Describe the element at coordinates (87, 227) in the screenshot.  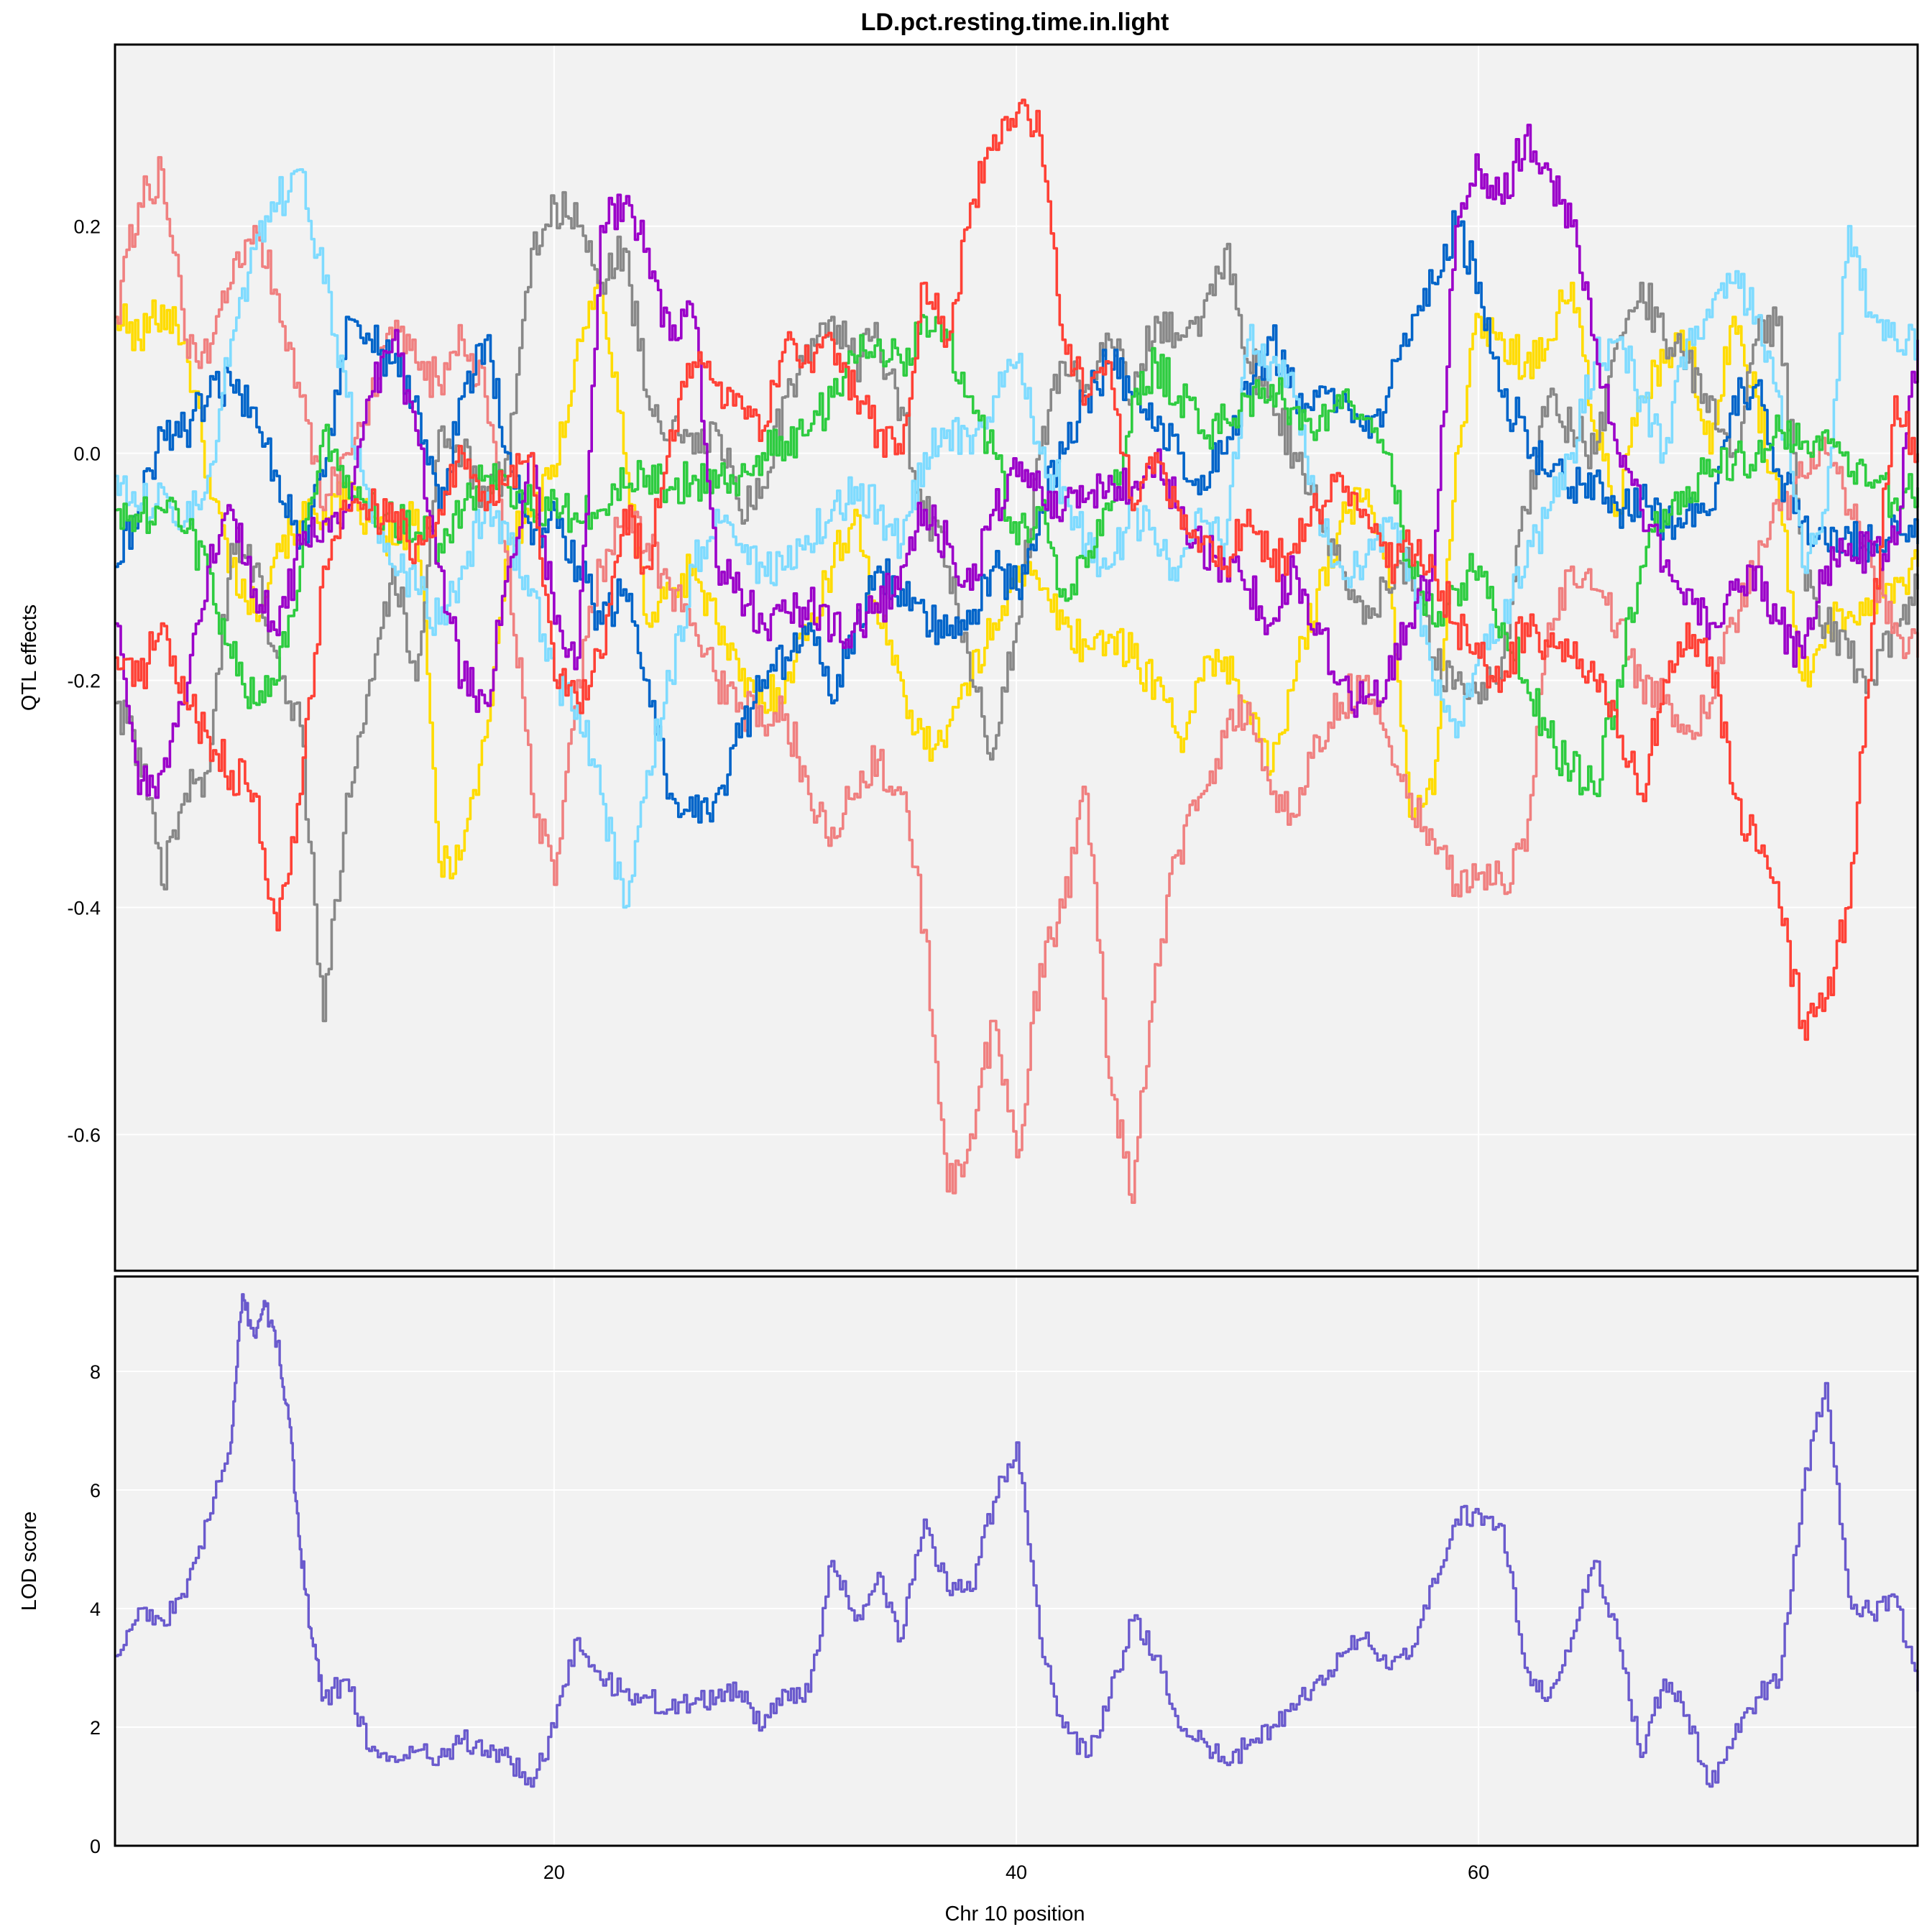
I see `effects-y-tick-label: 0.2` at that location.